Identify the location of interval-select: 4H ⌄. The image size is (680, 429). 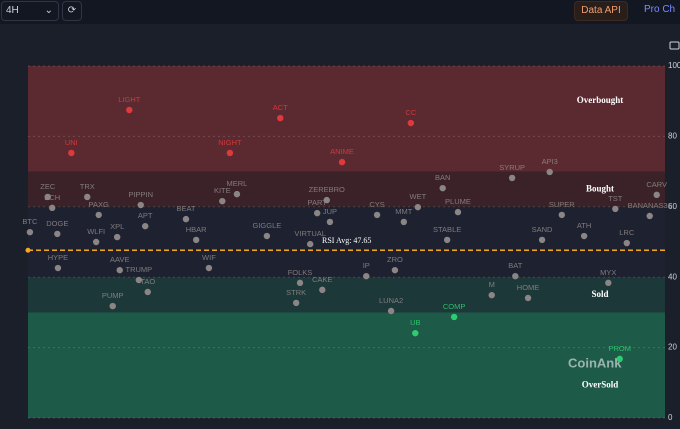
(30, 11).